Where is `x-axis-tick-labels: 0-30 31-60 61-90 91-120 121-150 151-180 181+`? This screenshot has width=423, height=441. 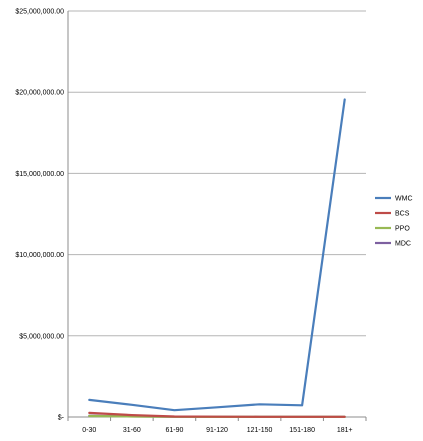
x-axis-tick-labels: 0-30 31-60 61-90 91-120 121-150 151-180 181+ is located at coordinates (217, 430).